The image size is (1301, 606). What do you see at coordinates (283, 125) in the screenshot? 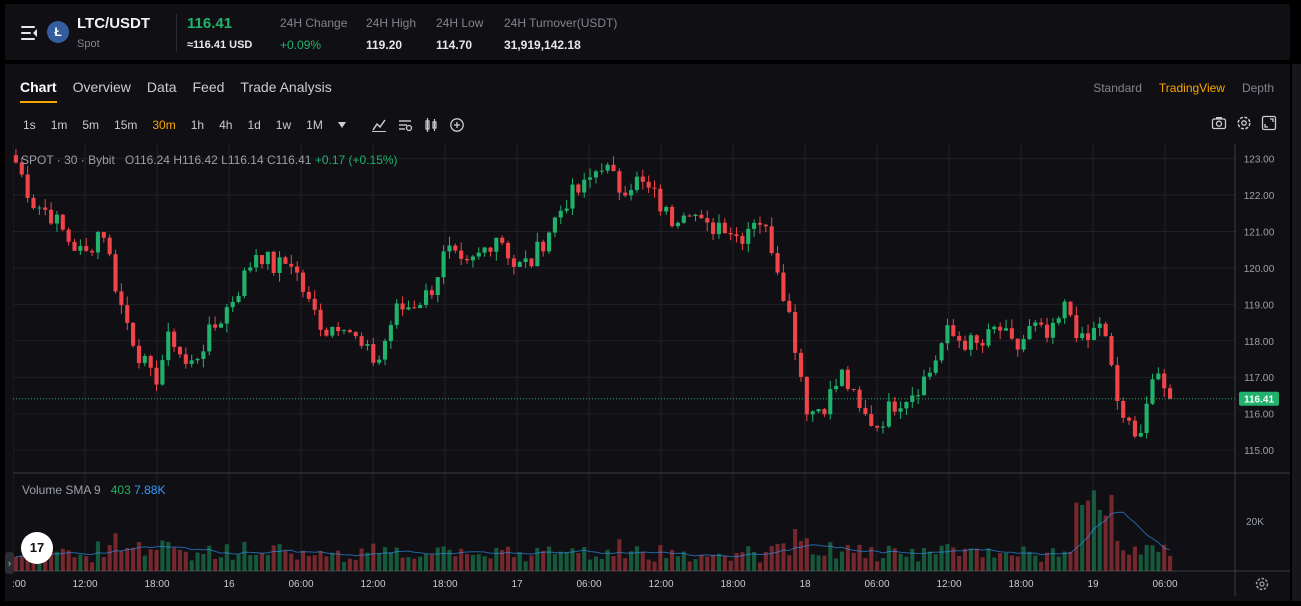
I see `interval-1w: 1w` at bounding box center [283, 125].